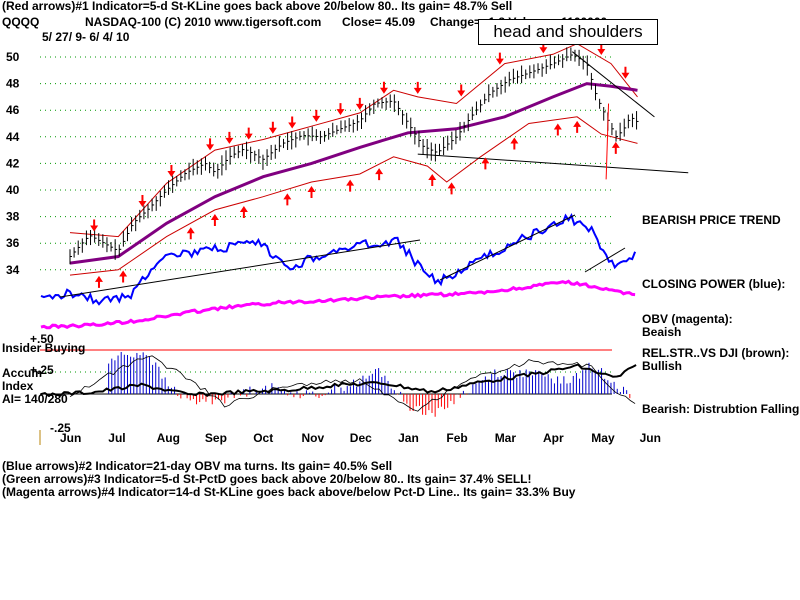 The image size is (800, 600). What do you see at coordinates (18, 386) in the screenshot?
I see `index-label: Index` at bounding box center [18, 386].